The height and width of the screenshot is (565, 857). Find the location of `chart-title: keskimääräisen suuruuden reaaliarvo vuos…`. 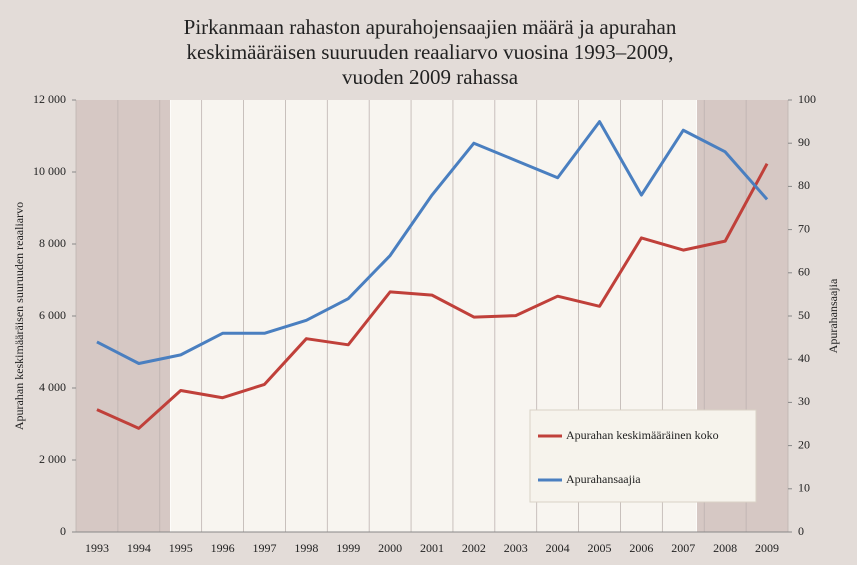

chart-title: keskimääräisen suuruuden reaaliarvo vuos… is located at coordinates (430, 52).